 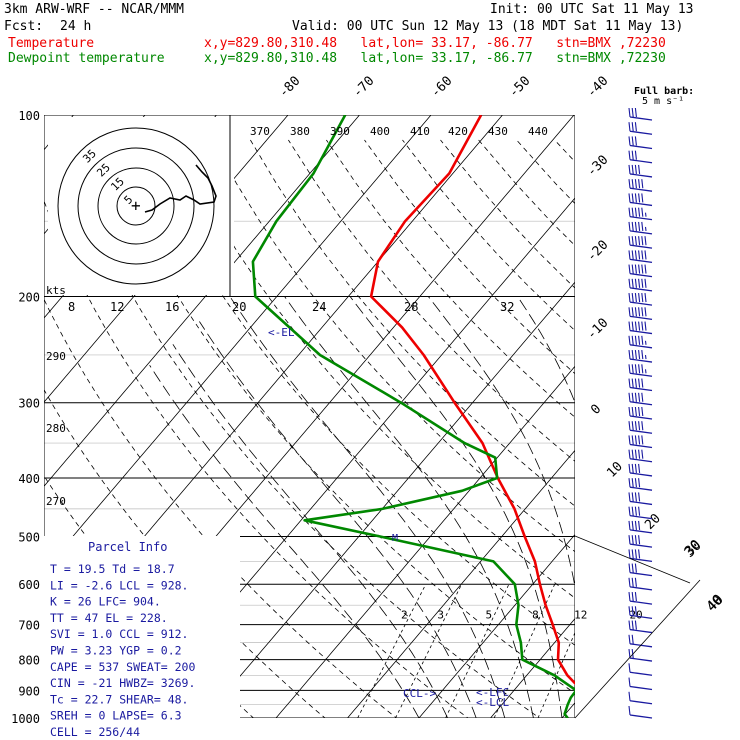 I want to click on dry-adiabat-label: 280, so click(x=56, y=428).